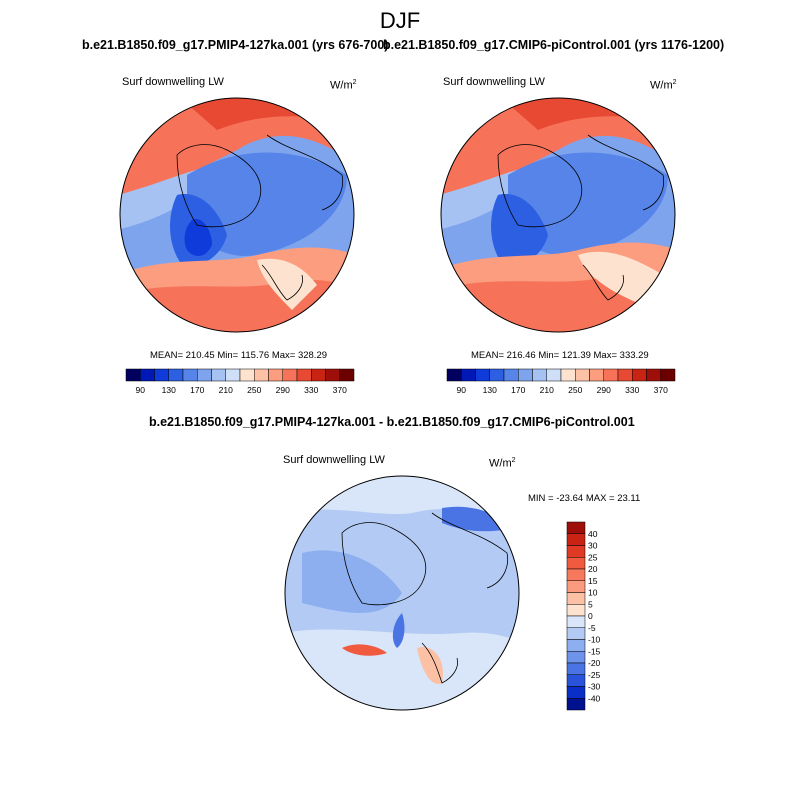 The height and width of the screenshot is (800, 800). What do you see at coordinates (593, 581) in the screenshot?
I see `colorbar-tick-label: 15` at bounding box center [593, 581].